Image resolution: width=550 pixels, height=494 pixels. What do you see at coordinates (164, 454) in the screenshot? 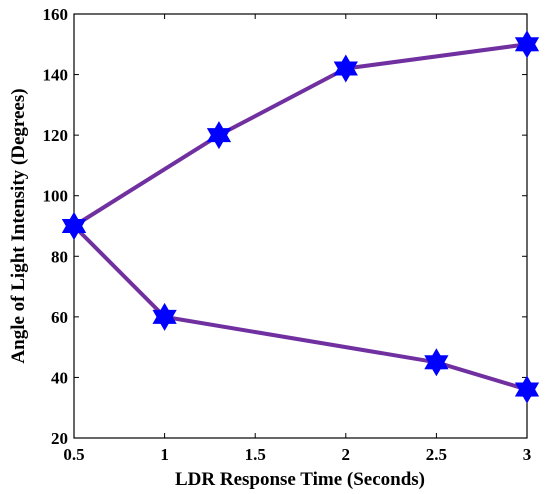
I see `x-tick-label: 1` at bounding box center [164, 454].